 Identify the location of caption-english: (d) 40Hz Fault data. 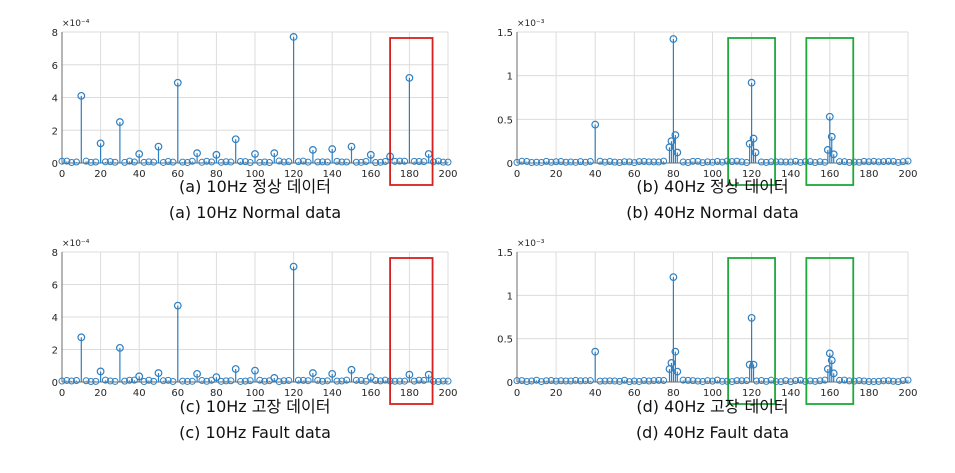
(712, 432).